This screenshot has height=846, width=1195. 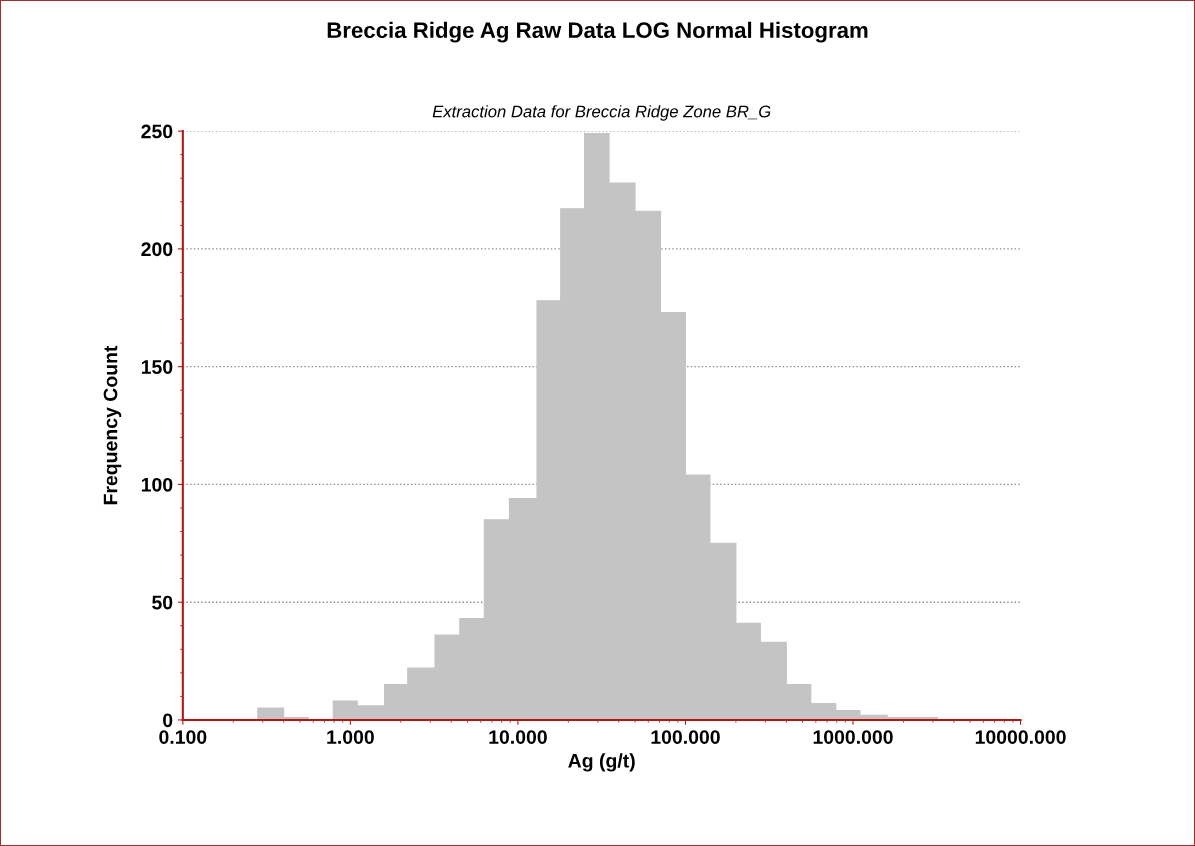 What do you see at coordinates (157, 367) in the screenshot?
I see `y-tick-label: 150` at bounding box center [157, 367].